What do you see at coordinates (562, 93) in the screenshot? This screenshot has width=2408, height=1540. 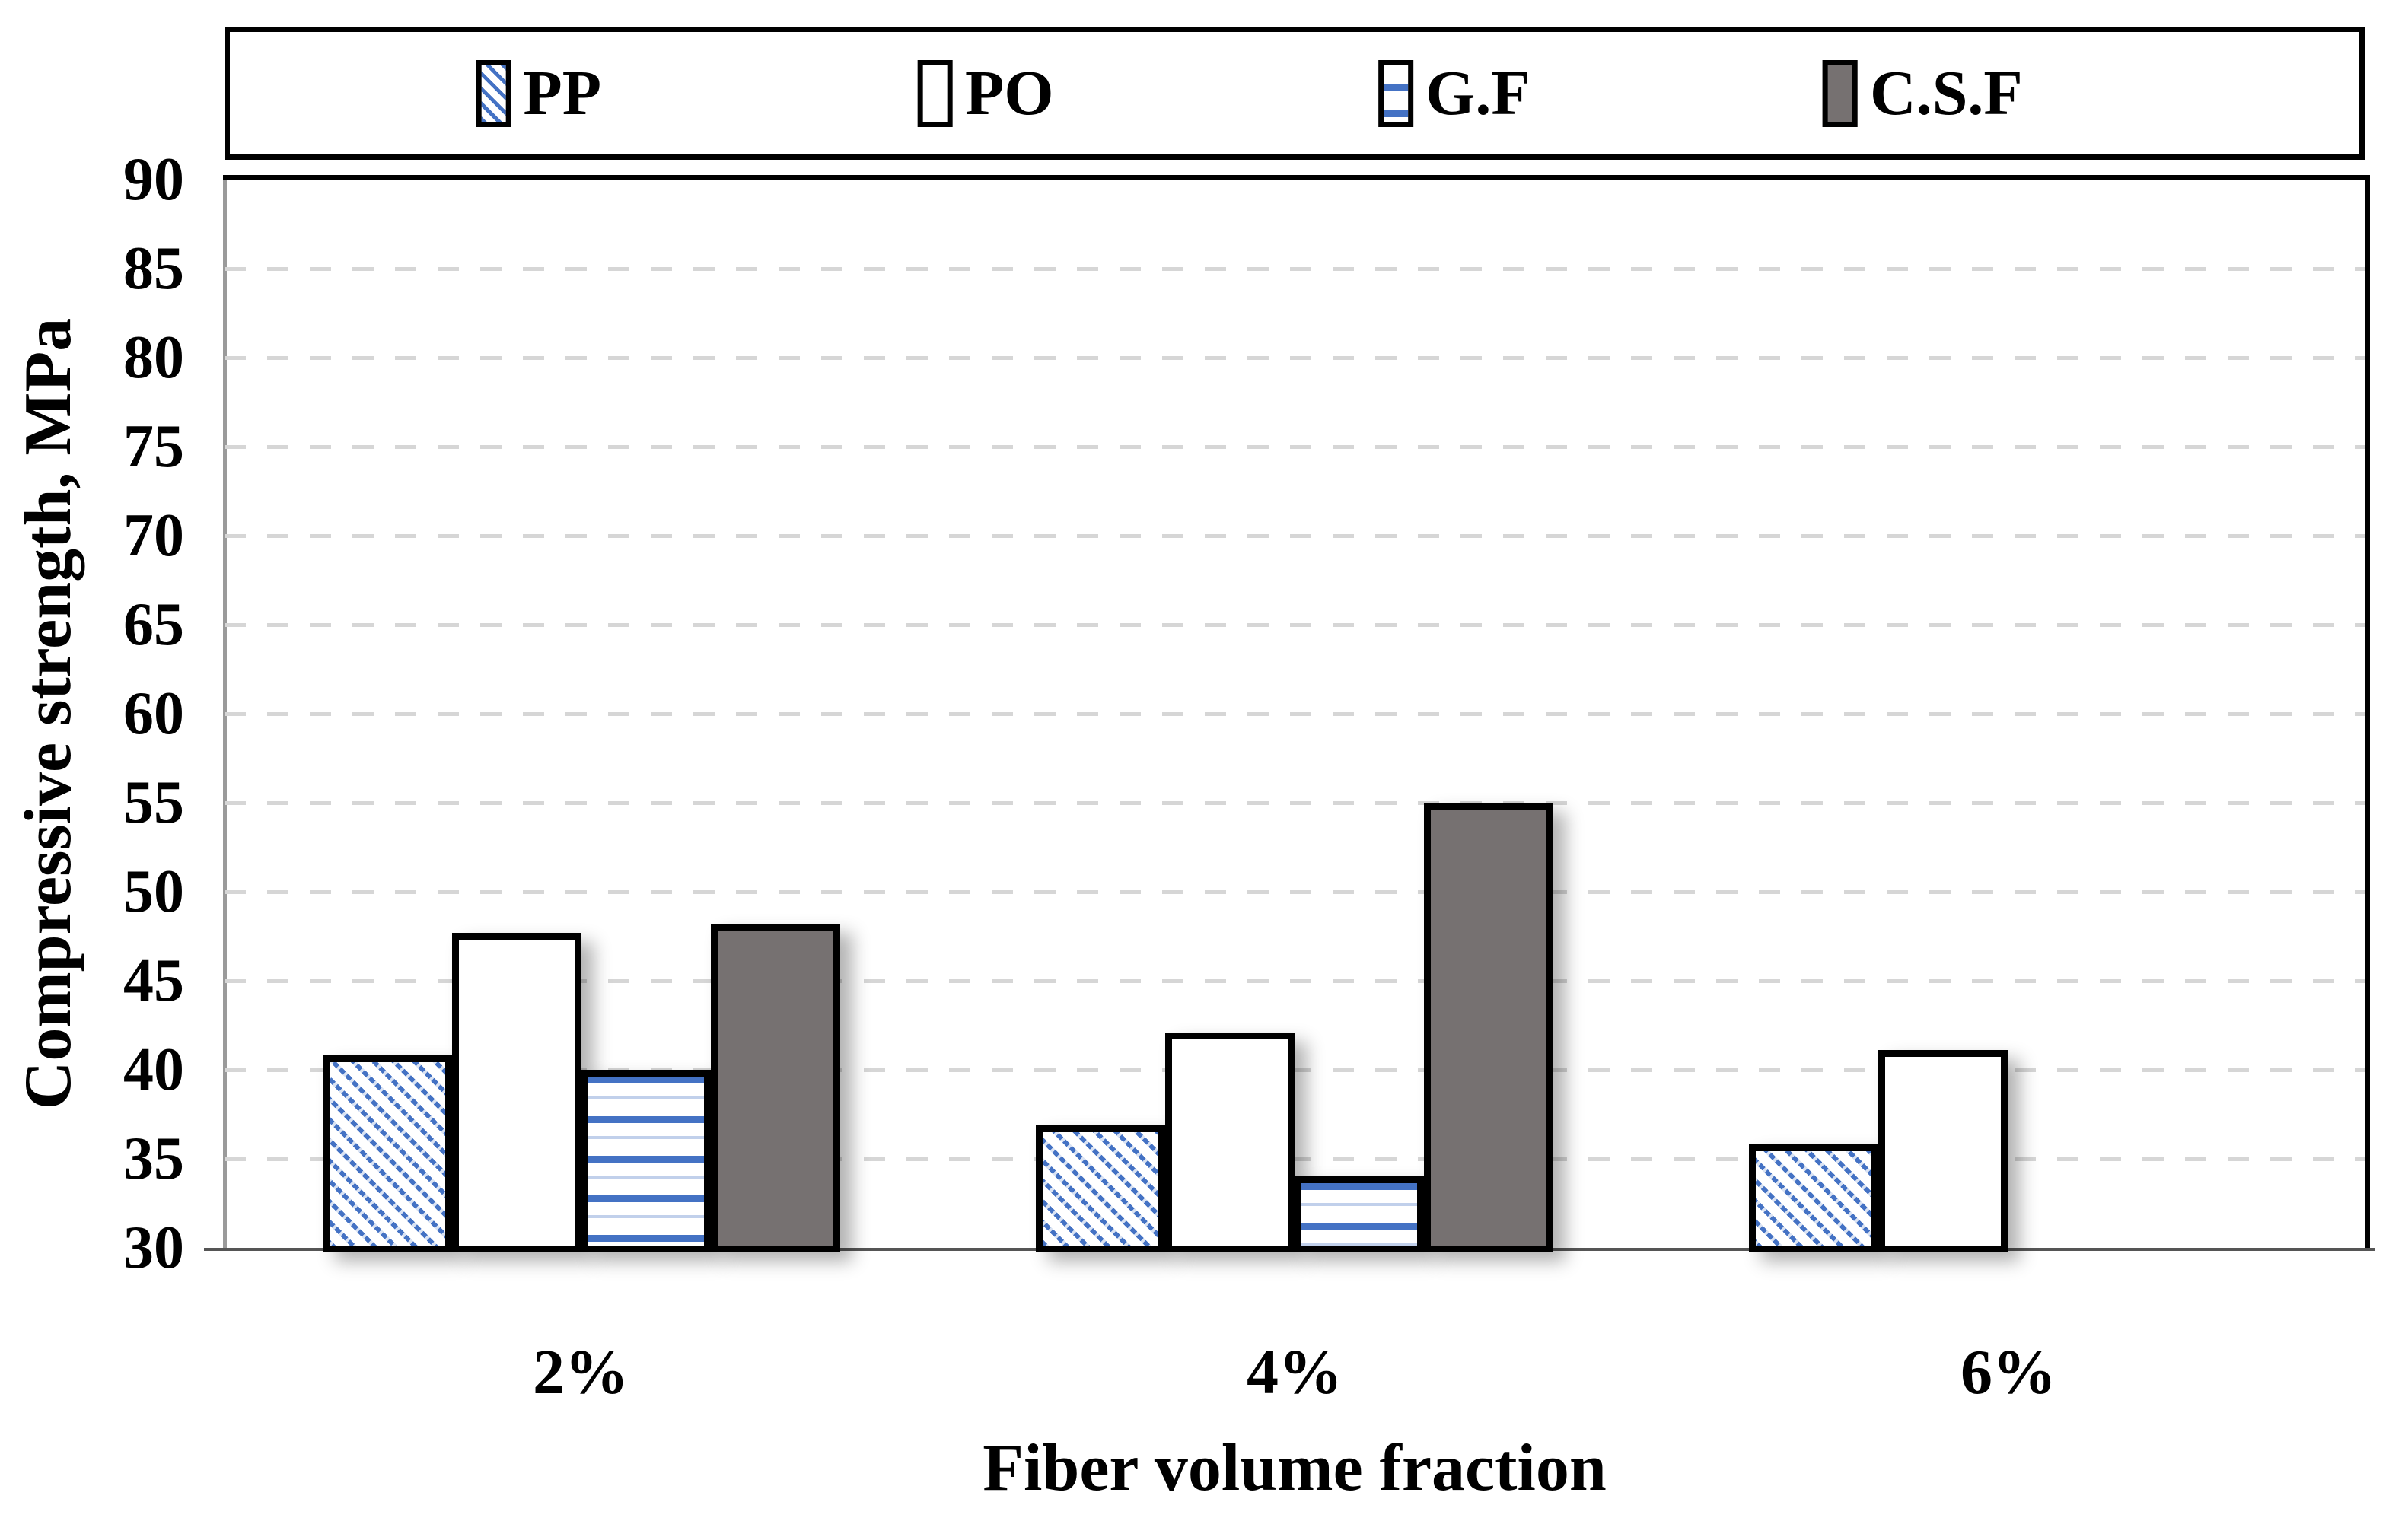 I see `legend-label-pp: PP` at bounding box center [562, 93].